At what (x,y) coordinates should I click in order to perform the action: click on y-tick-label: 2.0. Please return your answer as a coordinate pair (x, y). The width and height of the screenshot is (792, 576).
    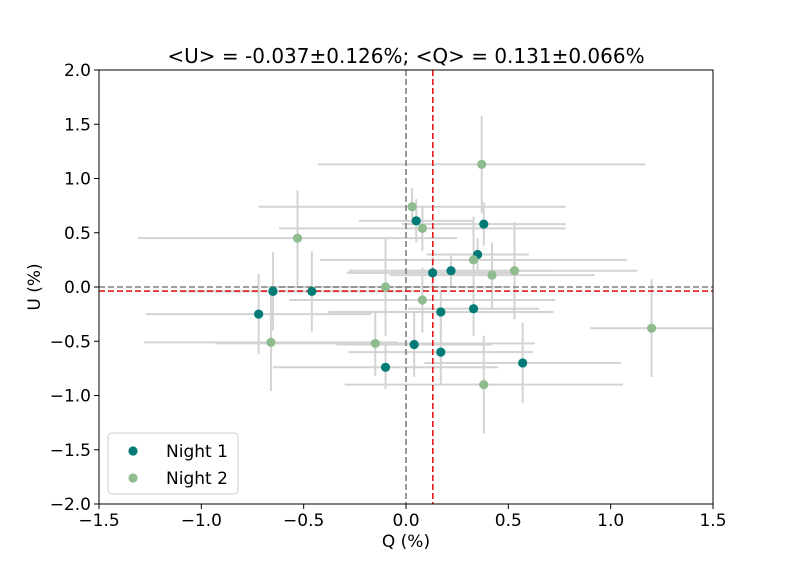
    Looking at the image, I should click on (77, 71).